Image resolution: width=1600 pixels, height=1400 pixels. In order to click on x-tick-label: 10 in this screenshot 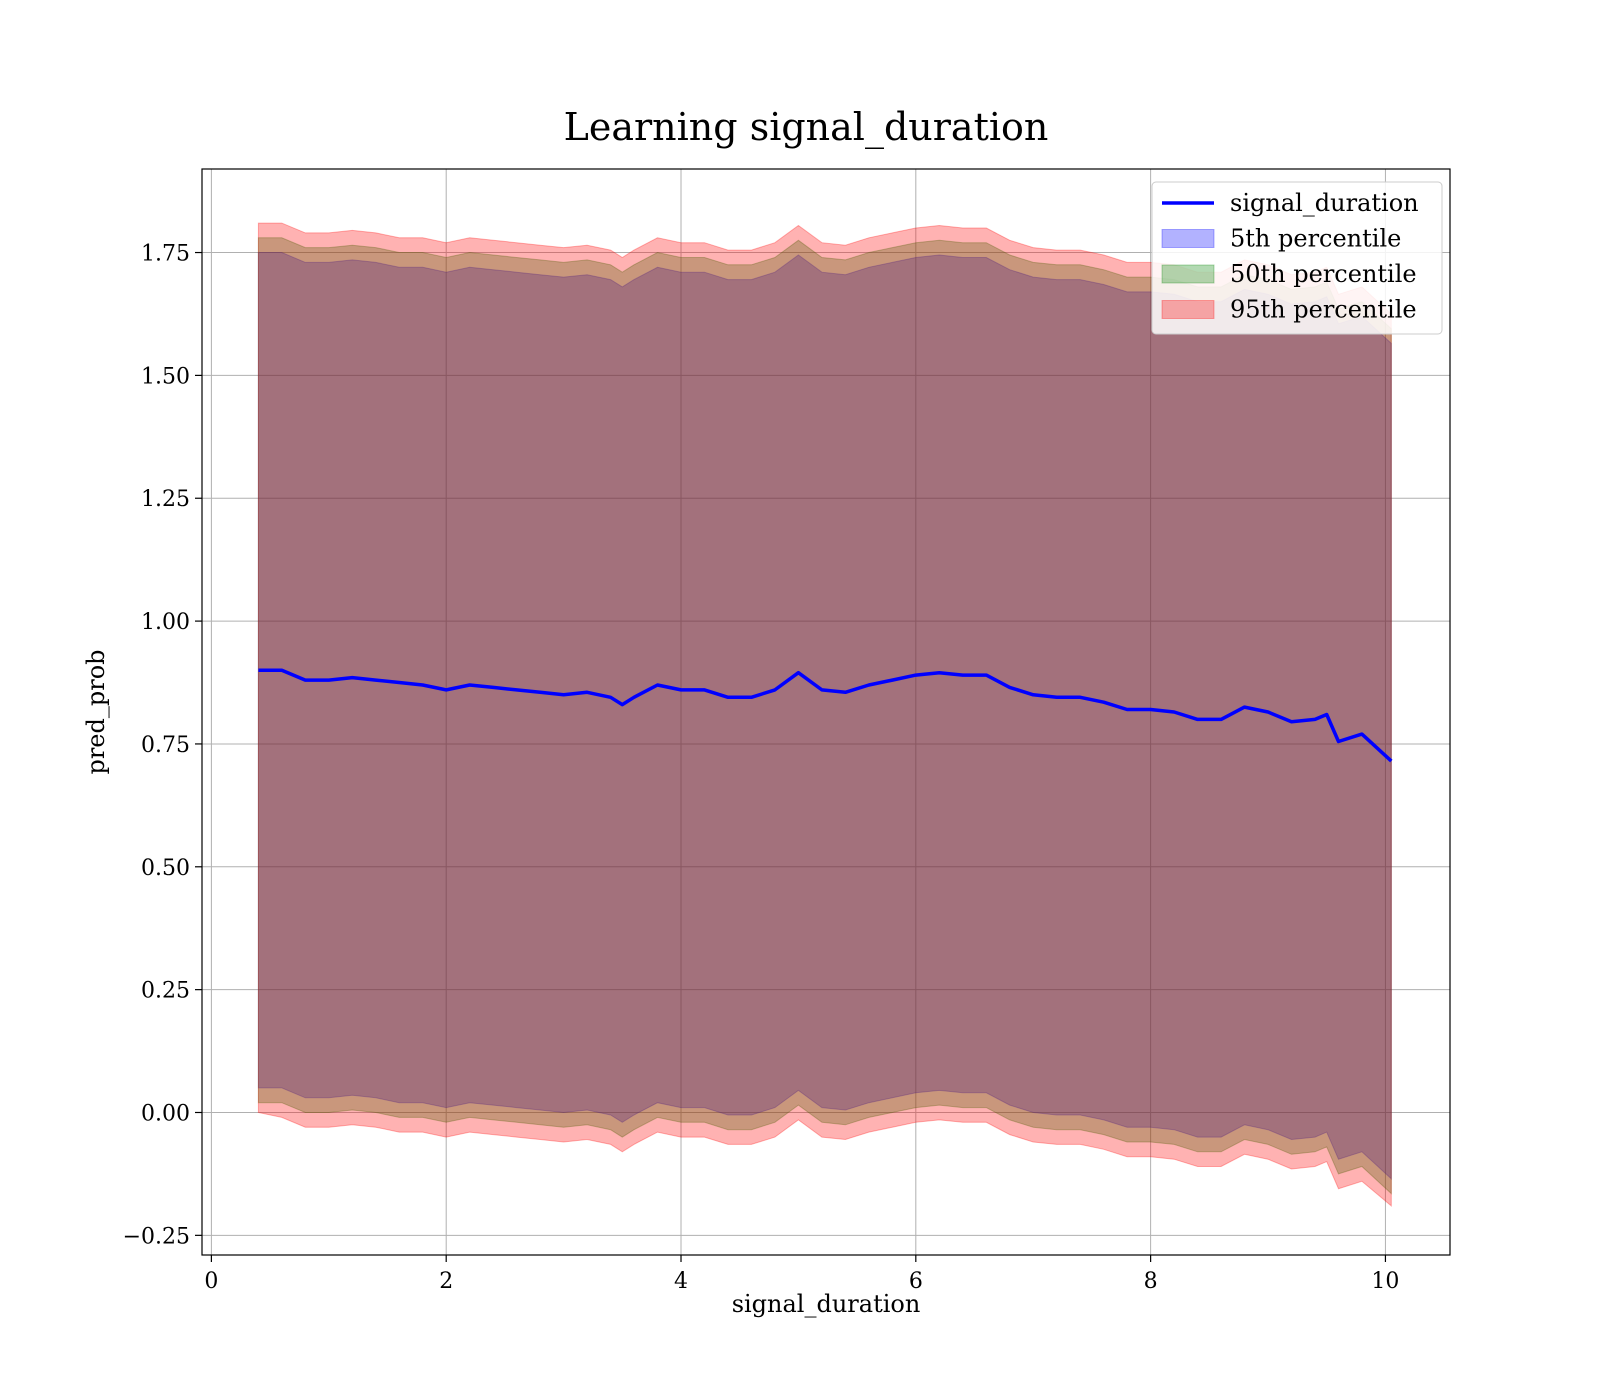, I will do `click(1385, 1281)`.